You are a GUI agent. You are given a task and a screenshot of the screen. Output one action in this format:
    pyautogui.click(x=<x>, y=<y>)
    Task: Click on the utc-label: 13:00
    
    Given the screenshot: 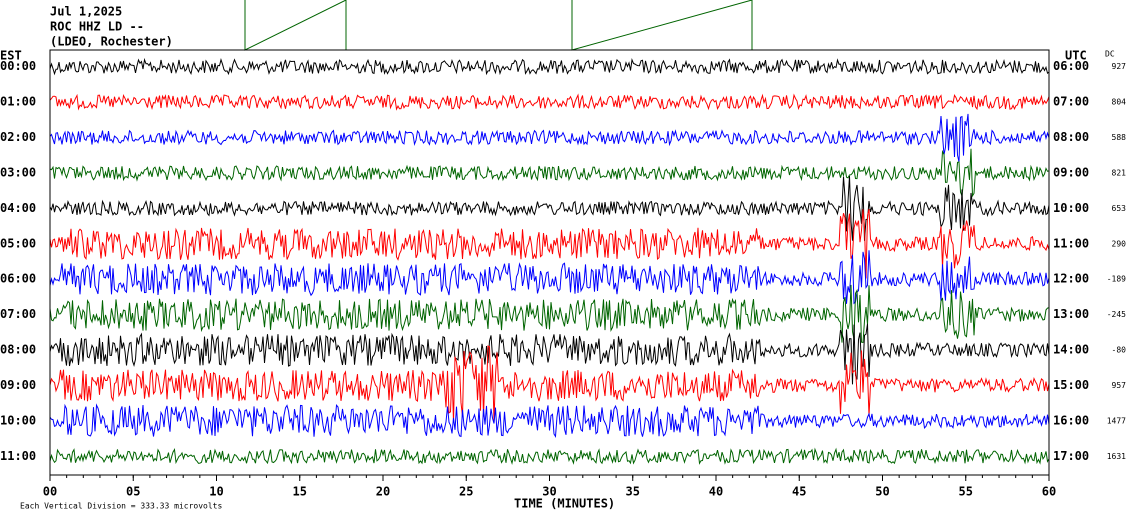 What is the action you would take?
    pyautogui.click(x=1071, y=314)
    